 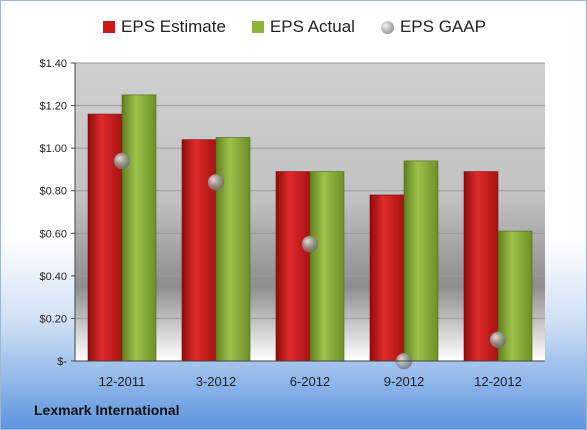 I want to click on x-tick-label: 6-2012, so click(x=310, y=381).